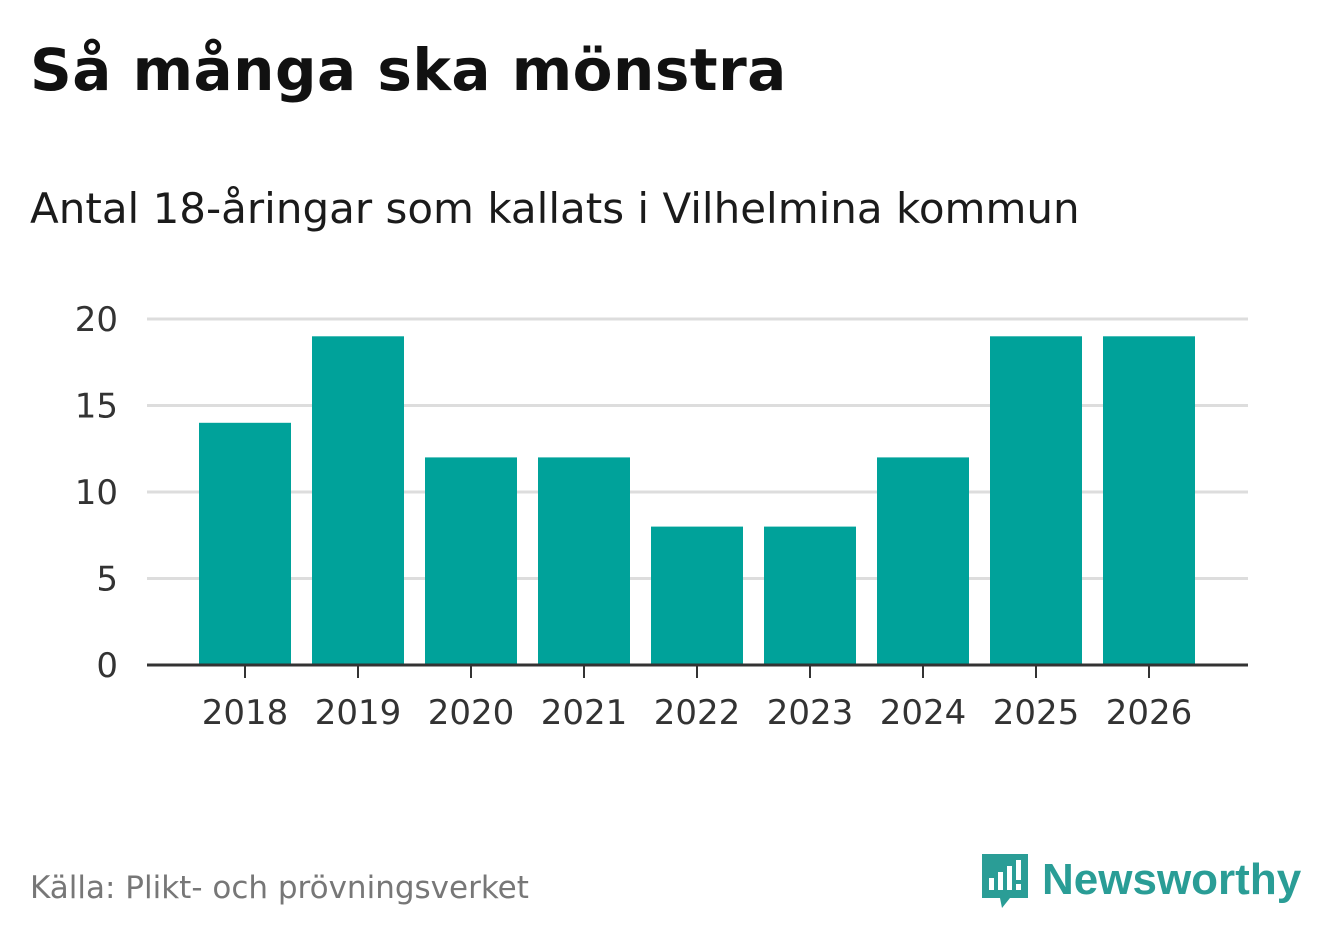 This screenshot has width=1322, height=939. I want to click on bar-2018, so click(245, 543).